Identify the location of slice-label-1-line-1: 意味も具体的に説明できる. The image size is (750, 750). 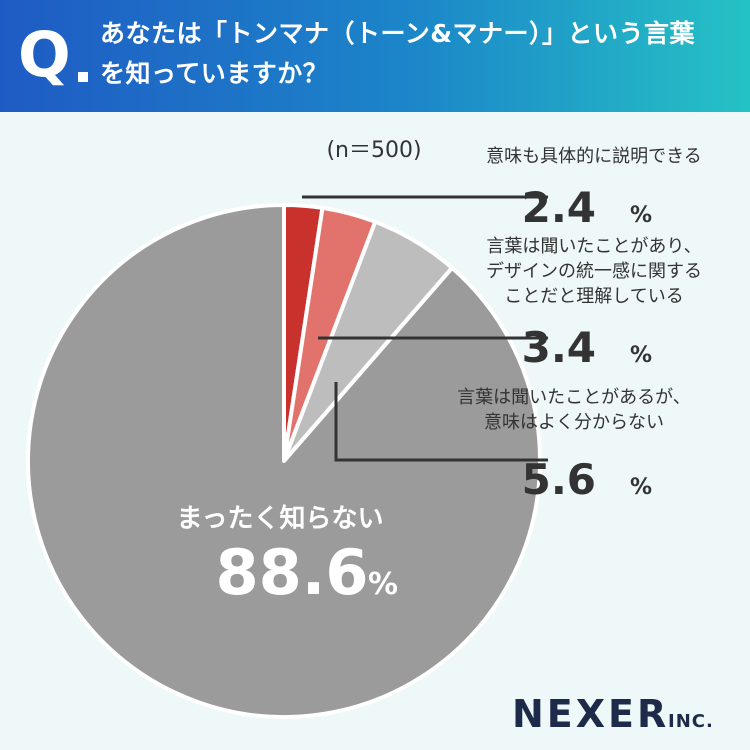
(594, 156).